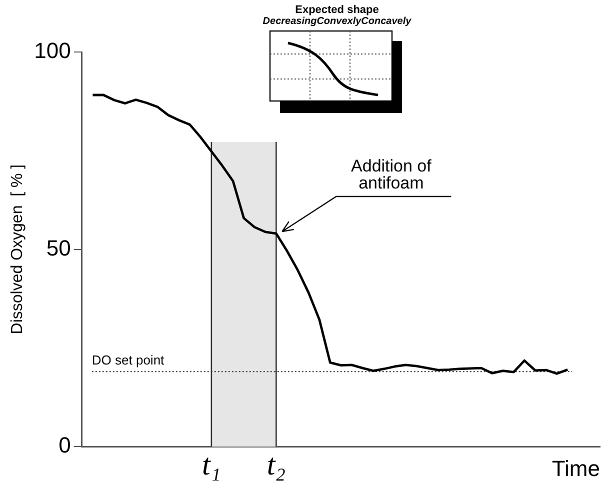 The width and height of the screenshot is (602, 487). I want to click on y-tick-label: 100, so click(52, 51).